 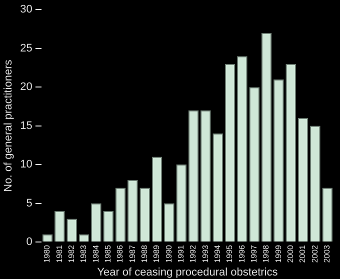 What do you see at coordinates (26, 126) in the screenshot?
I see `y-tick-label: 15` at bounding box center [26, 126].